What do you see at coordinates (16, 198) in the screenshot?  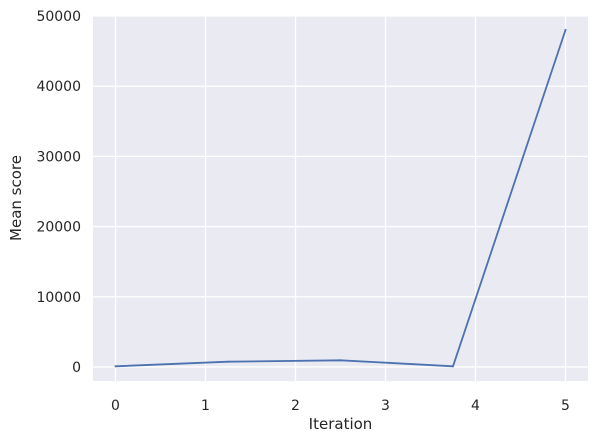 I see `y-axis-title: Mean score` at bounding box center [16, 198].